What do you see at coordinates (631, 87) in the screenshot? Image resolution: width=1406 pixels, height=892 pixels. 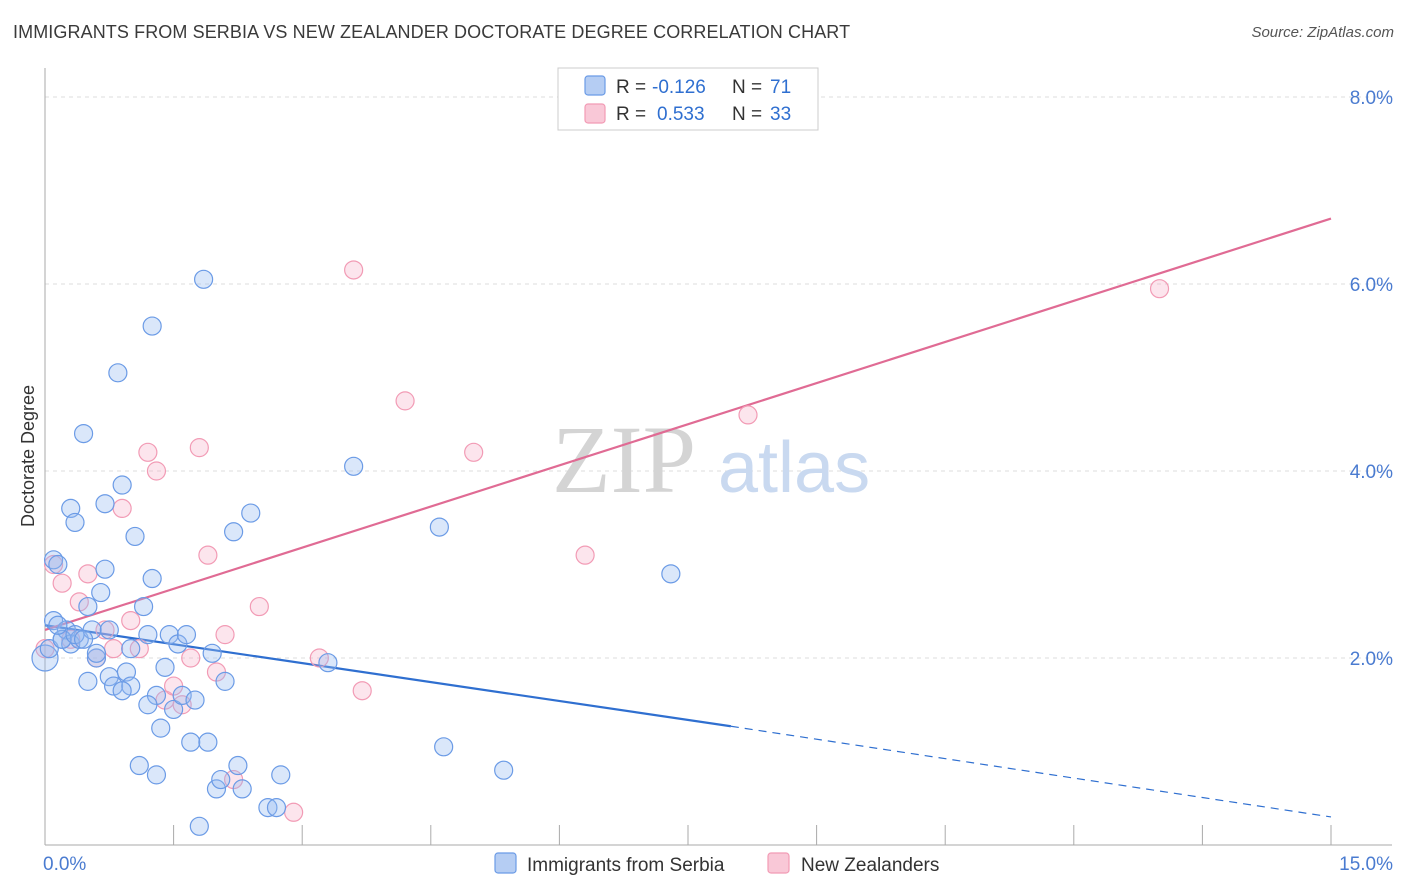 I see `legend-r-label-serbia: R =` at bounding box center [631, 87].